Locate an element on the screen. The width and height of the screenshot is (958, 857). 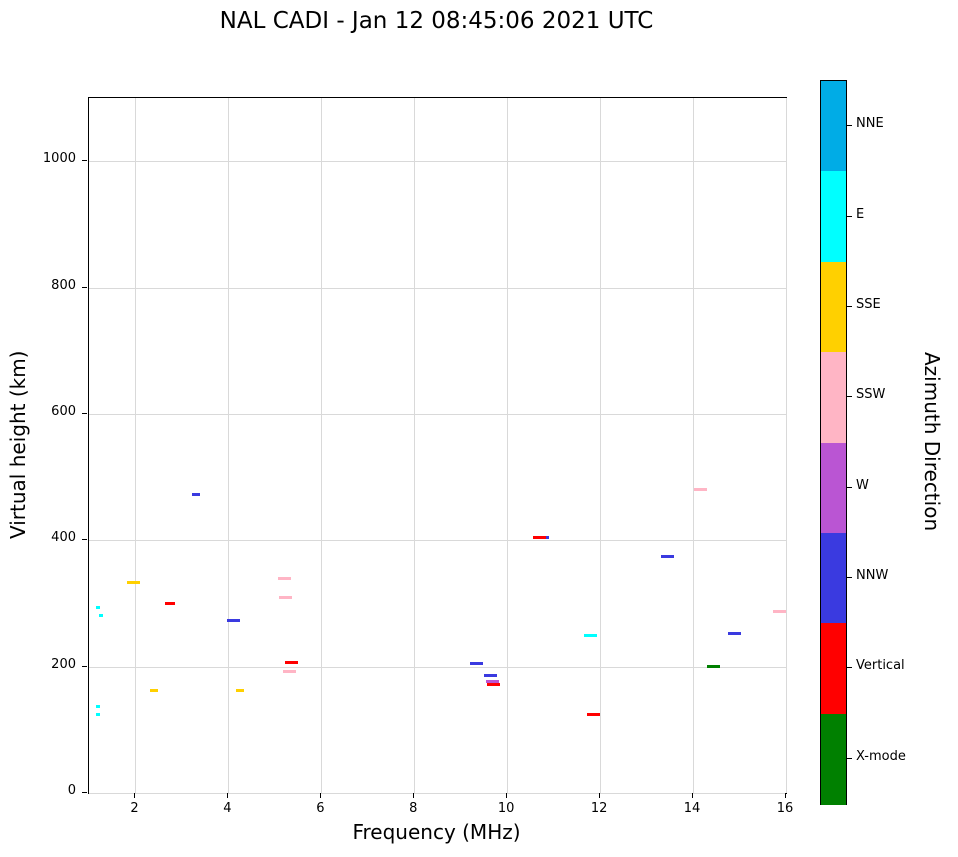
y-axis-label: Virtual height (km) is located at coordinates (18, 444).